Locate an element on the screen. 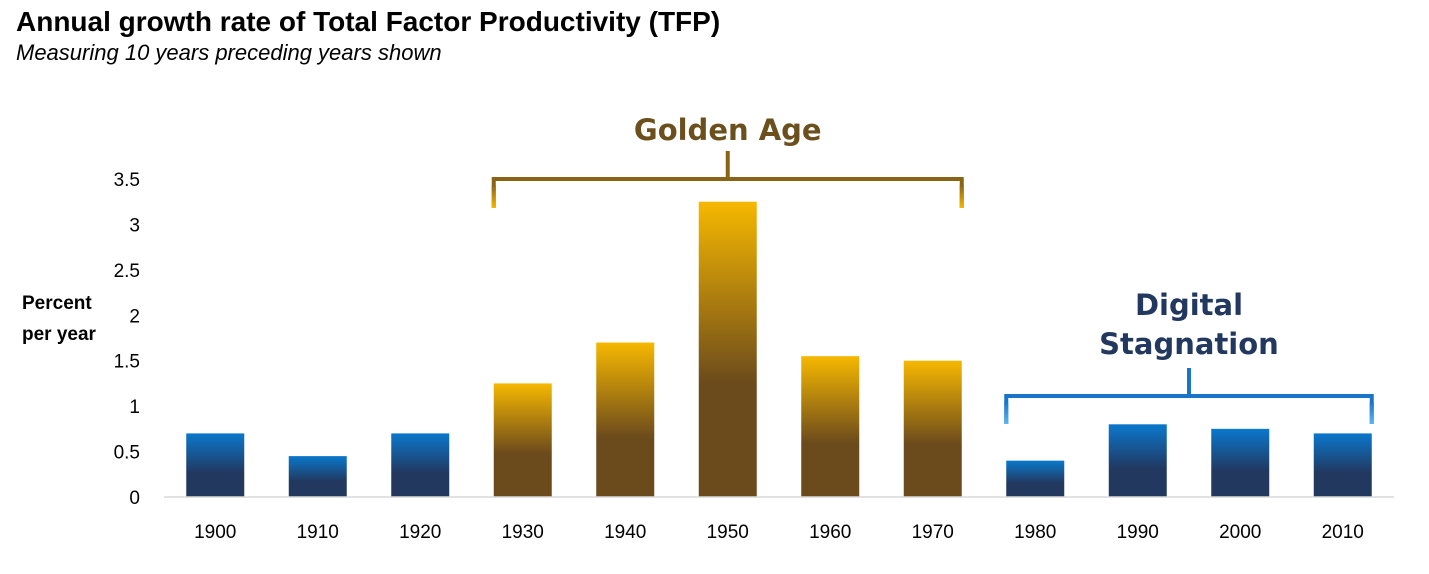 The width and height of the screenshot is (1429, 574). y-tick-label: 0.5 is located at coordinates (127, 453).